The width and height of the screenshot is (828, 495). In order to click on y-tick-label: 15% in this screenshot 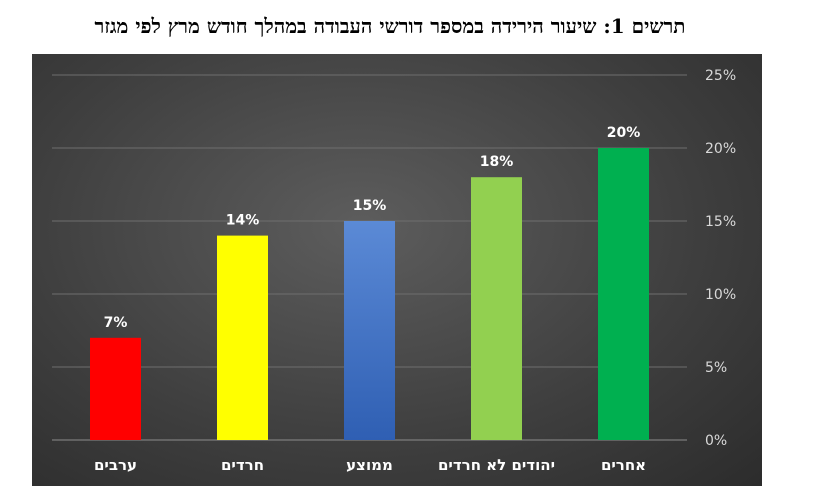, I will do `click(720, 222)`.